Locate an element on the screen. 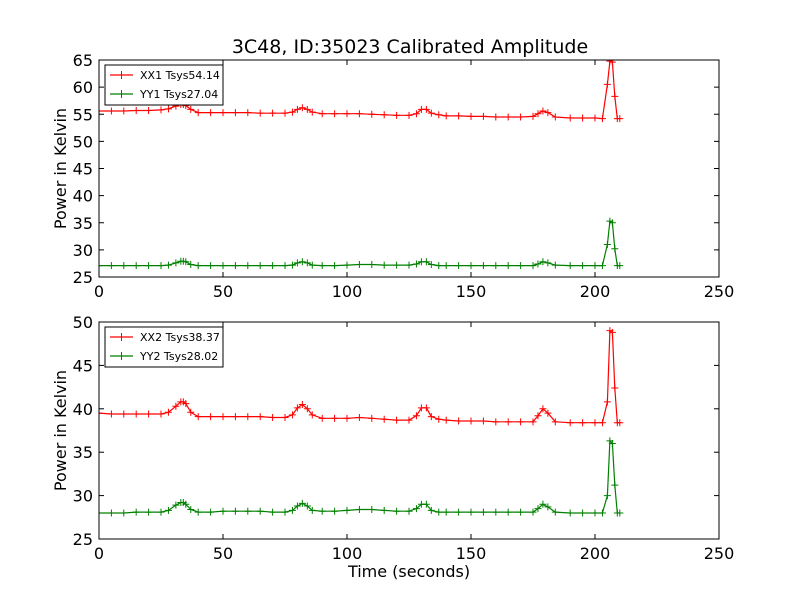 The image size is (800, 600). y-tick-label: 50 is located at coordinates (83, 322).